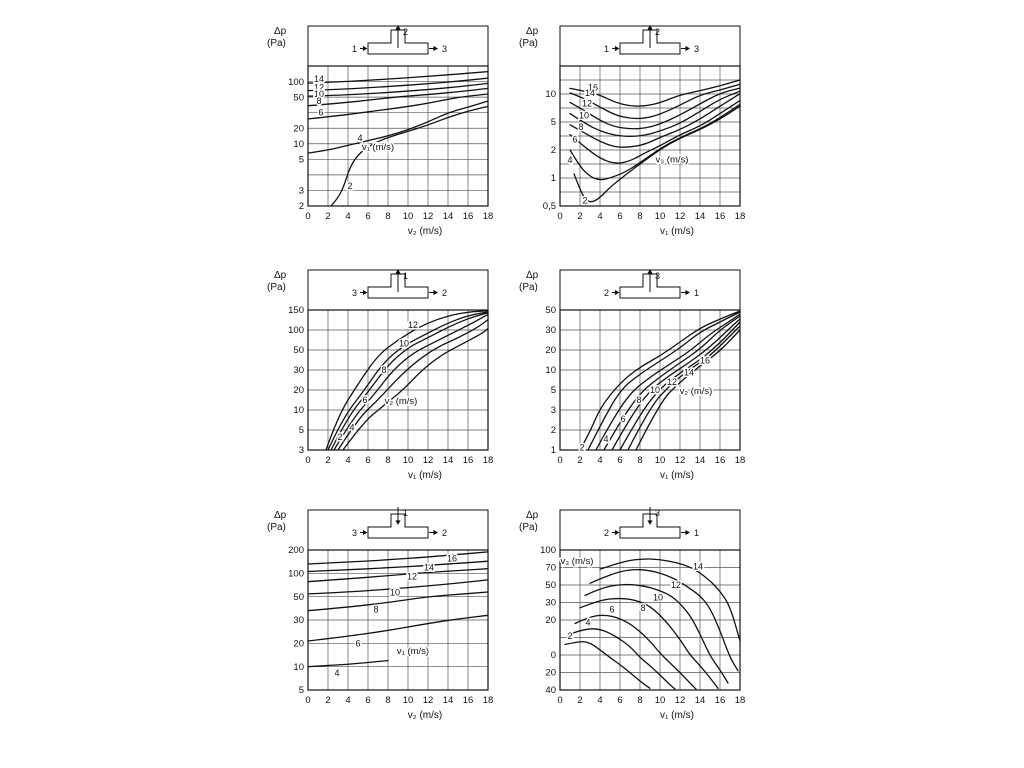  What do you see at coordinates (444, 293) in the screenshot?
I see `tee-right-label: 2` at bounding box center [444, 293].